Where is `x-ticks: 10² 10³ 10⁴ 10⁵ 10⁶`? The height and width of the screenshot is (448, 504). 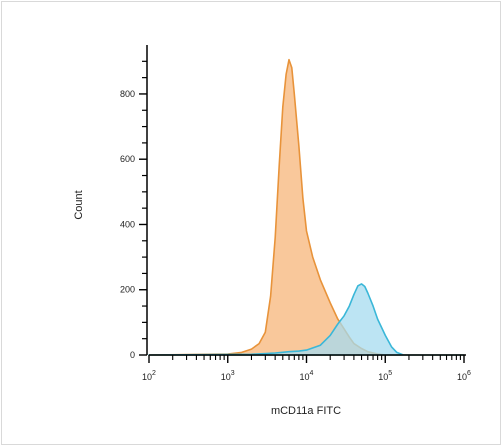 x-ticks: 10² 10³ 10⁴ 10⁵ 10⁶ is located at coordinates (306, 368).